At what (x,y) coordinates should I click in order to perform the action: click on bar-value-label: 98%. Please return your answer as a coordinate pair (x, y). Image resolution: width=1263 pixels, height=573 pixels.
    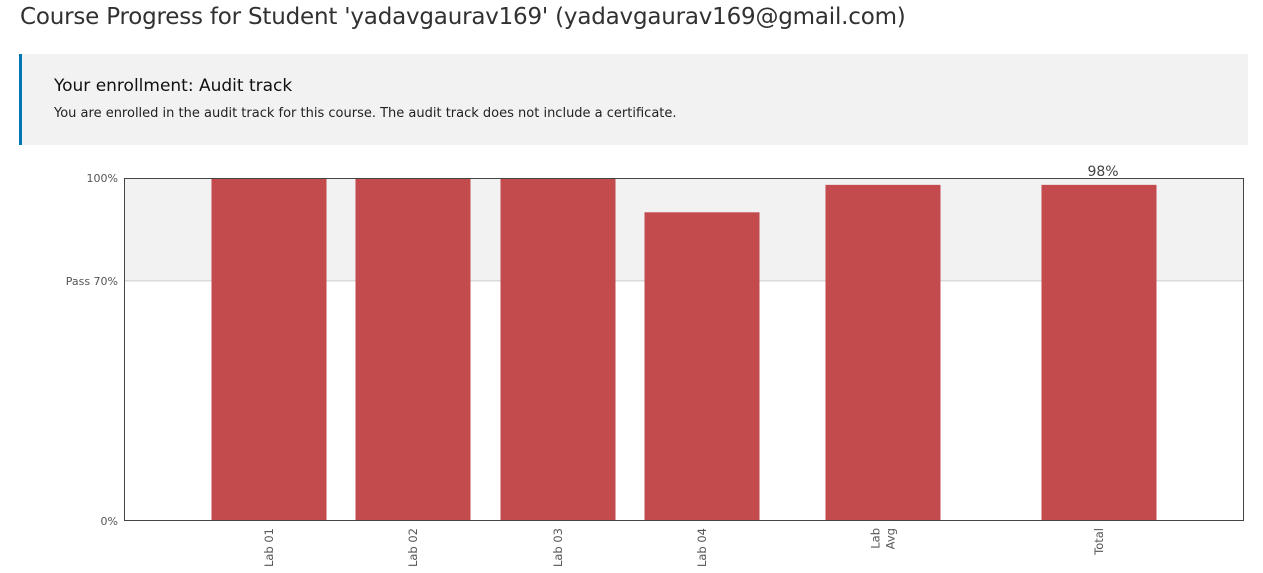
    Looking at the image, I should click on (1102, 172).